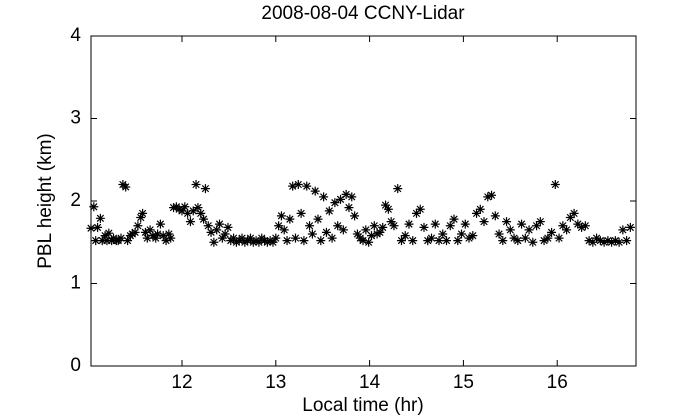 This screenshot has height=420, width=700. Describe the element at coordinates (75, 118) in the screenshot. I see `y-tick-label: 3` at that location.